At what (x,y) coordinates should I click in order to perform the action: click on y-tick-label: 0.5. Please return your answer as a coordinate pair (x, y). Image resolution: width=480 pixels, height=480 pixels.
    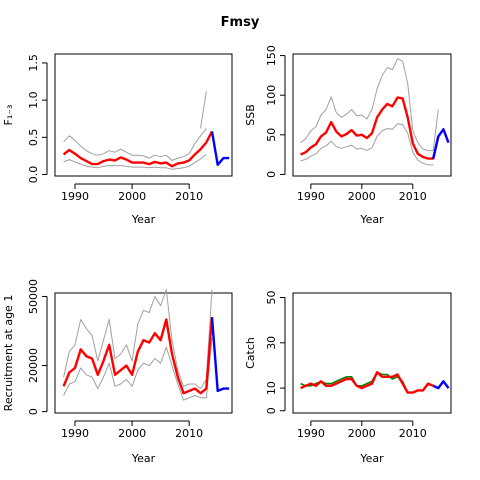
    Looking at the image, I should click on (33, 138).